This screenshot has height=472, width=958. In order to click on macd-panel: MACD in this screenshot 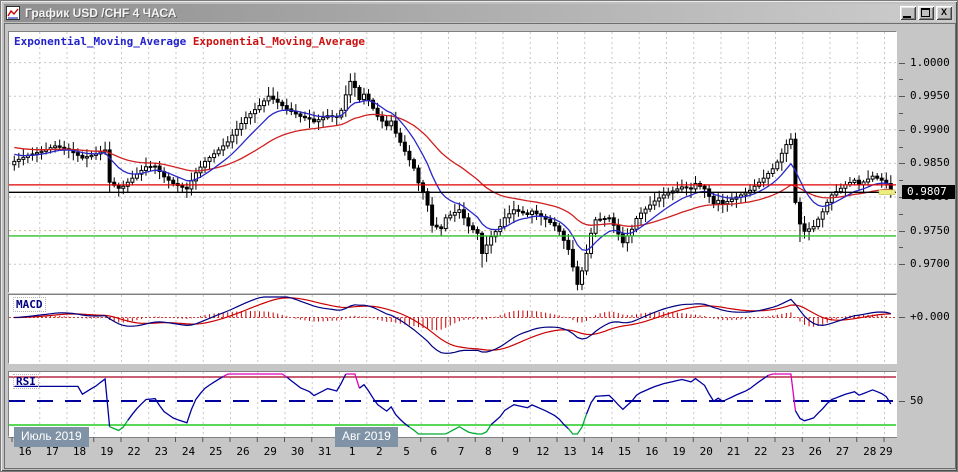, I will do `click(452, 329)`.